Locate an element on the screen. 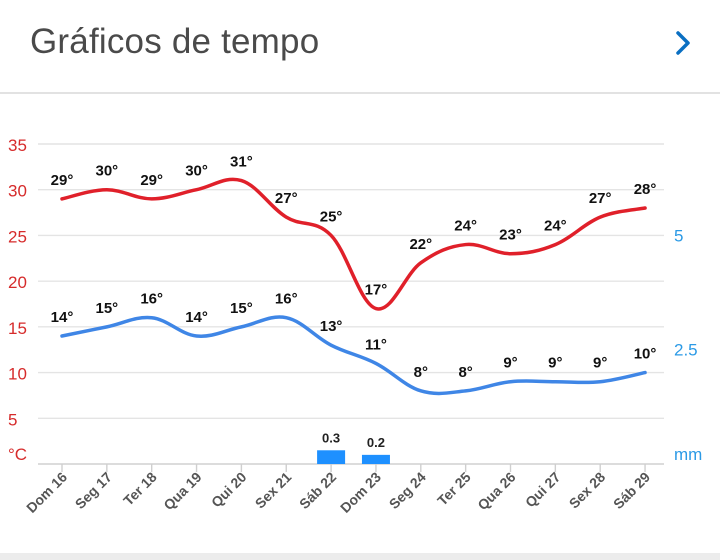  y-left-tick-label: 30 is located at coordinates (17, 191).